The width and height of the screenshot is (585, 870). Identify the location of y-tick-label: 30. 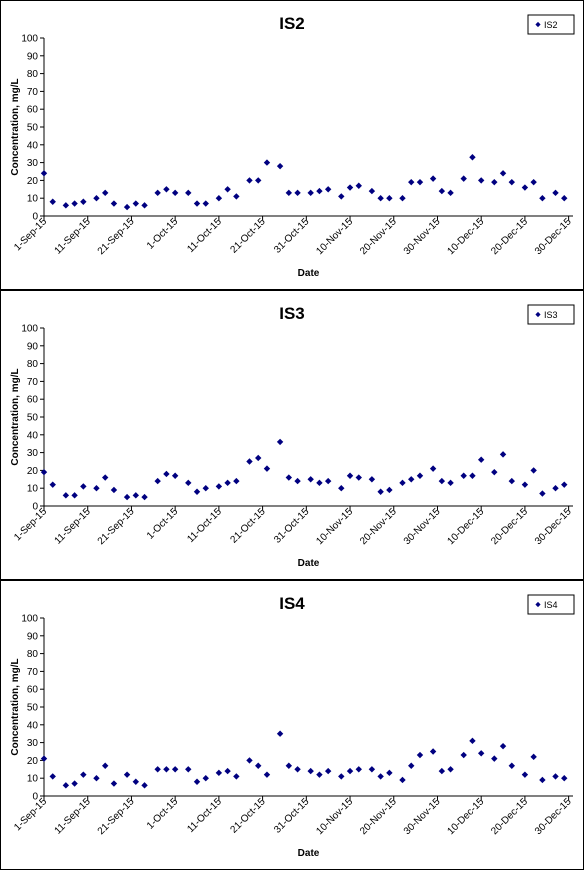
(33, 743).